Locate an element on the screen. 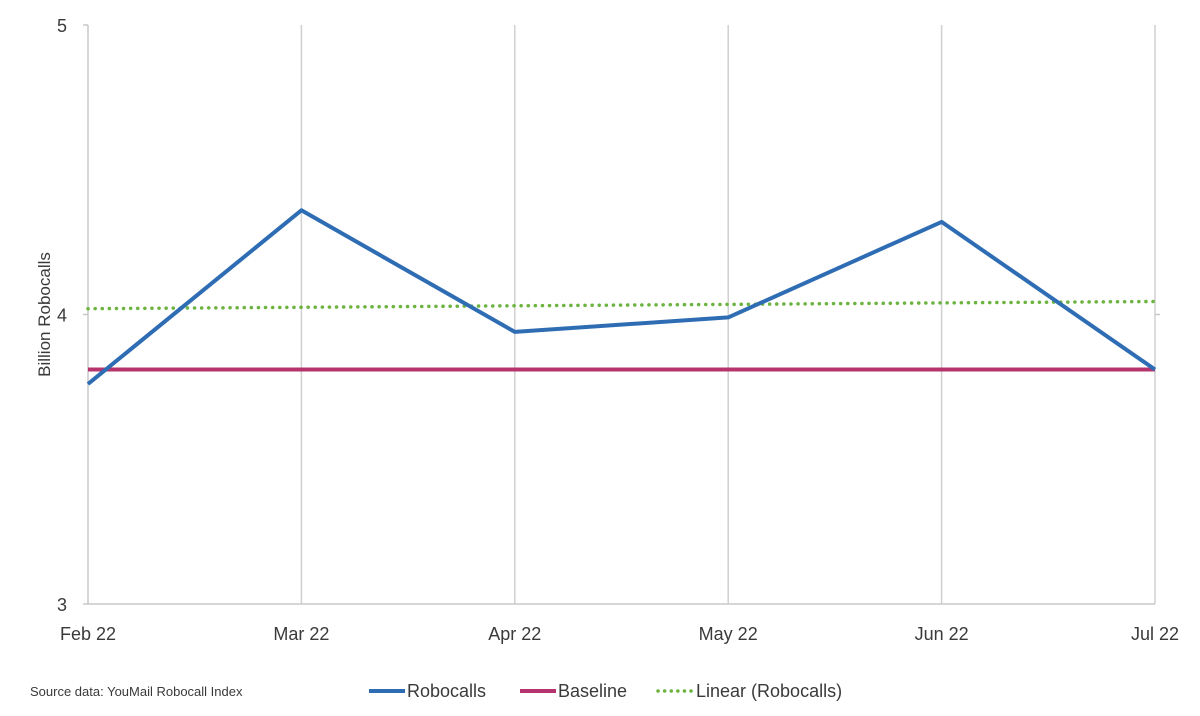 The image size is (1200, 716). y-tick-label: 5 is located at coordinates (62, 26).